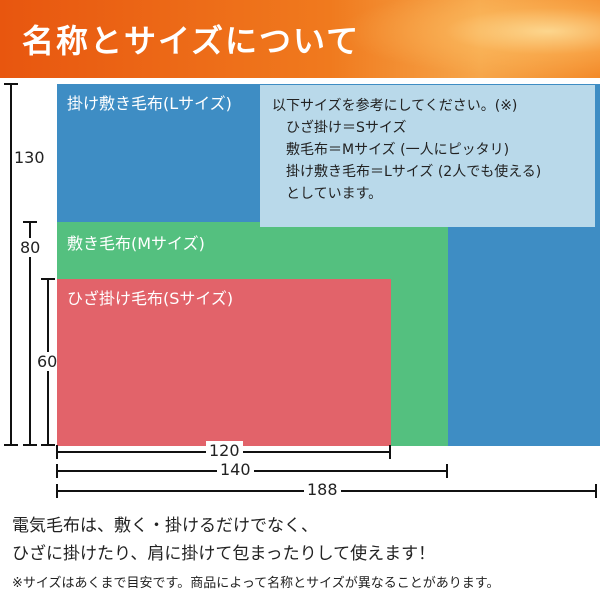 This screenshot has width=600, height=600. Describe the element at coordinates (390, 452) in the screenshot. I see `width-cap-right-small` at that location.